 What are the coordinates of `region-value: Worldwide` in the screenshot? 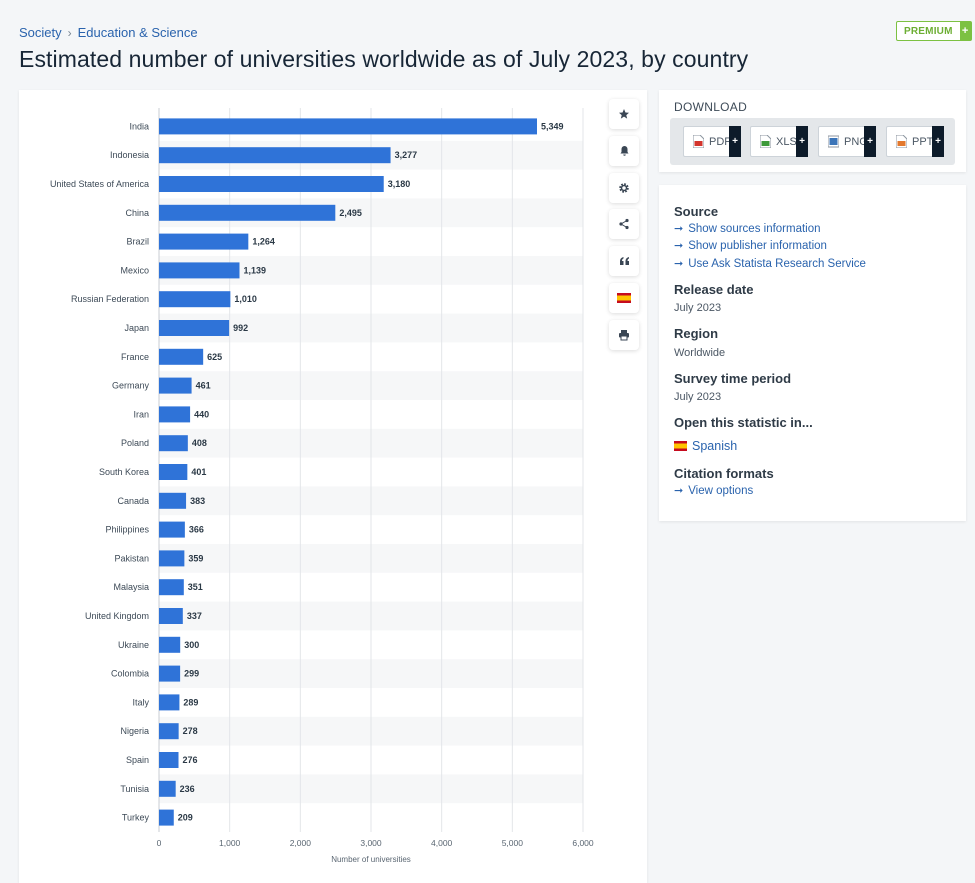 It's located at (700, 353).